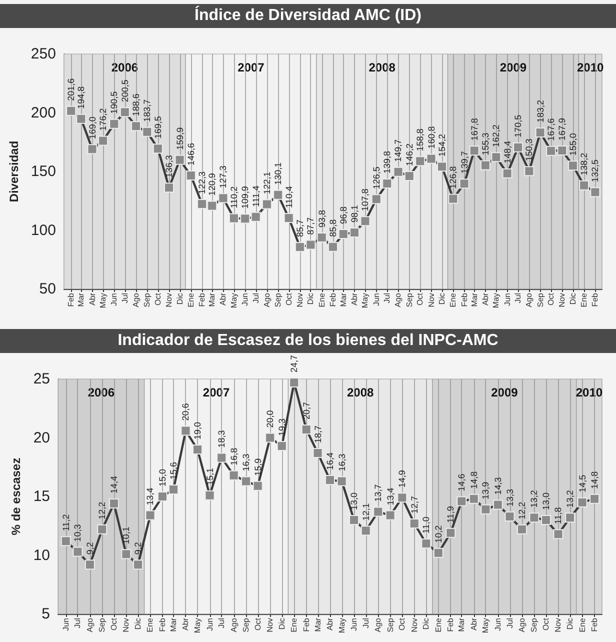 This screenshot has width=616, height=642. What do you see at coordinates (504, 393) in the screenshot?
I see `band-label: 2009` at bounding box center [504, 393].